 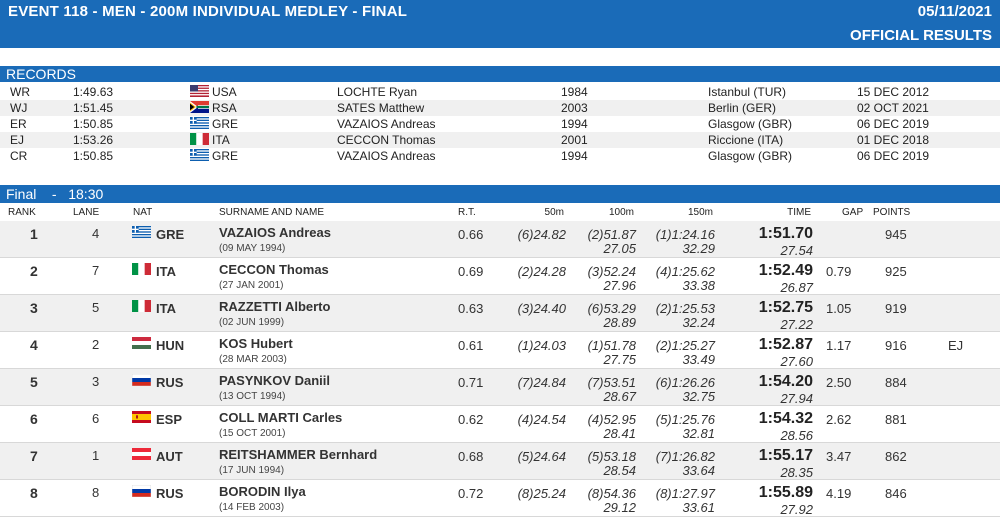 What do you see at coordinates (896, 308) in the screenshot?
I see `points: 919` at bounding box center [896, 308].